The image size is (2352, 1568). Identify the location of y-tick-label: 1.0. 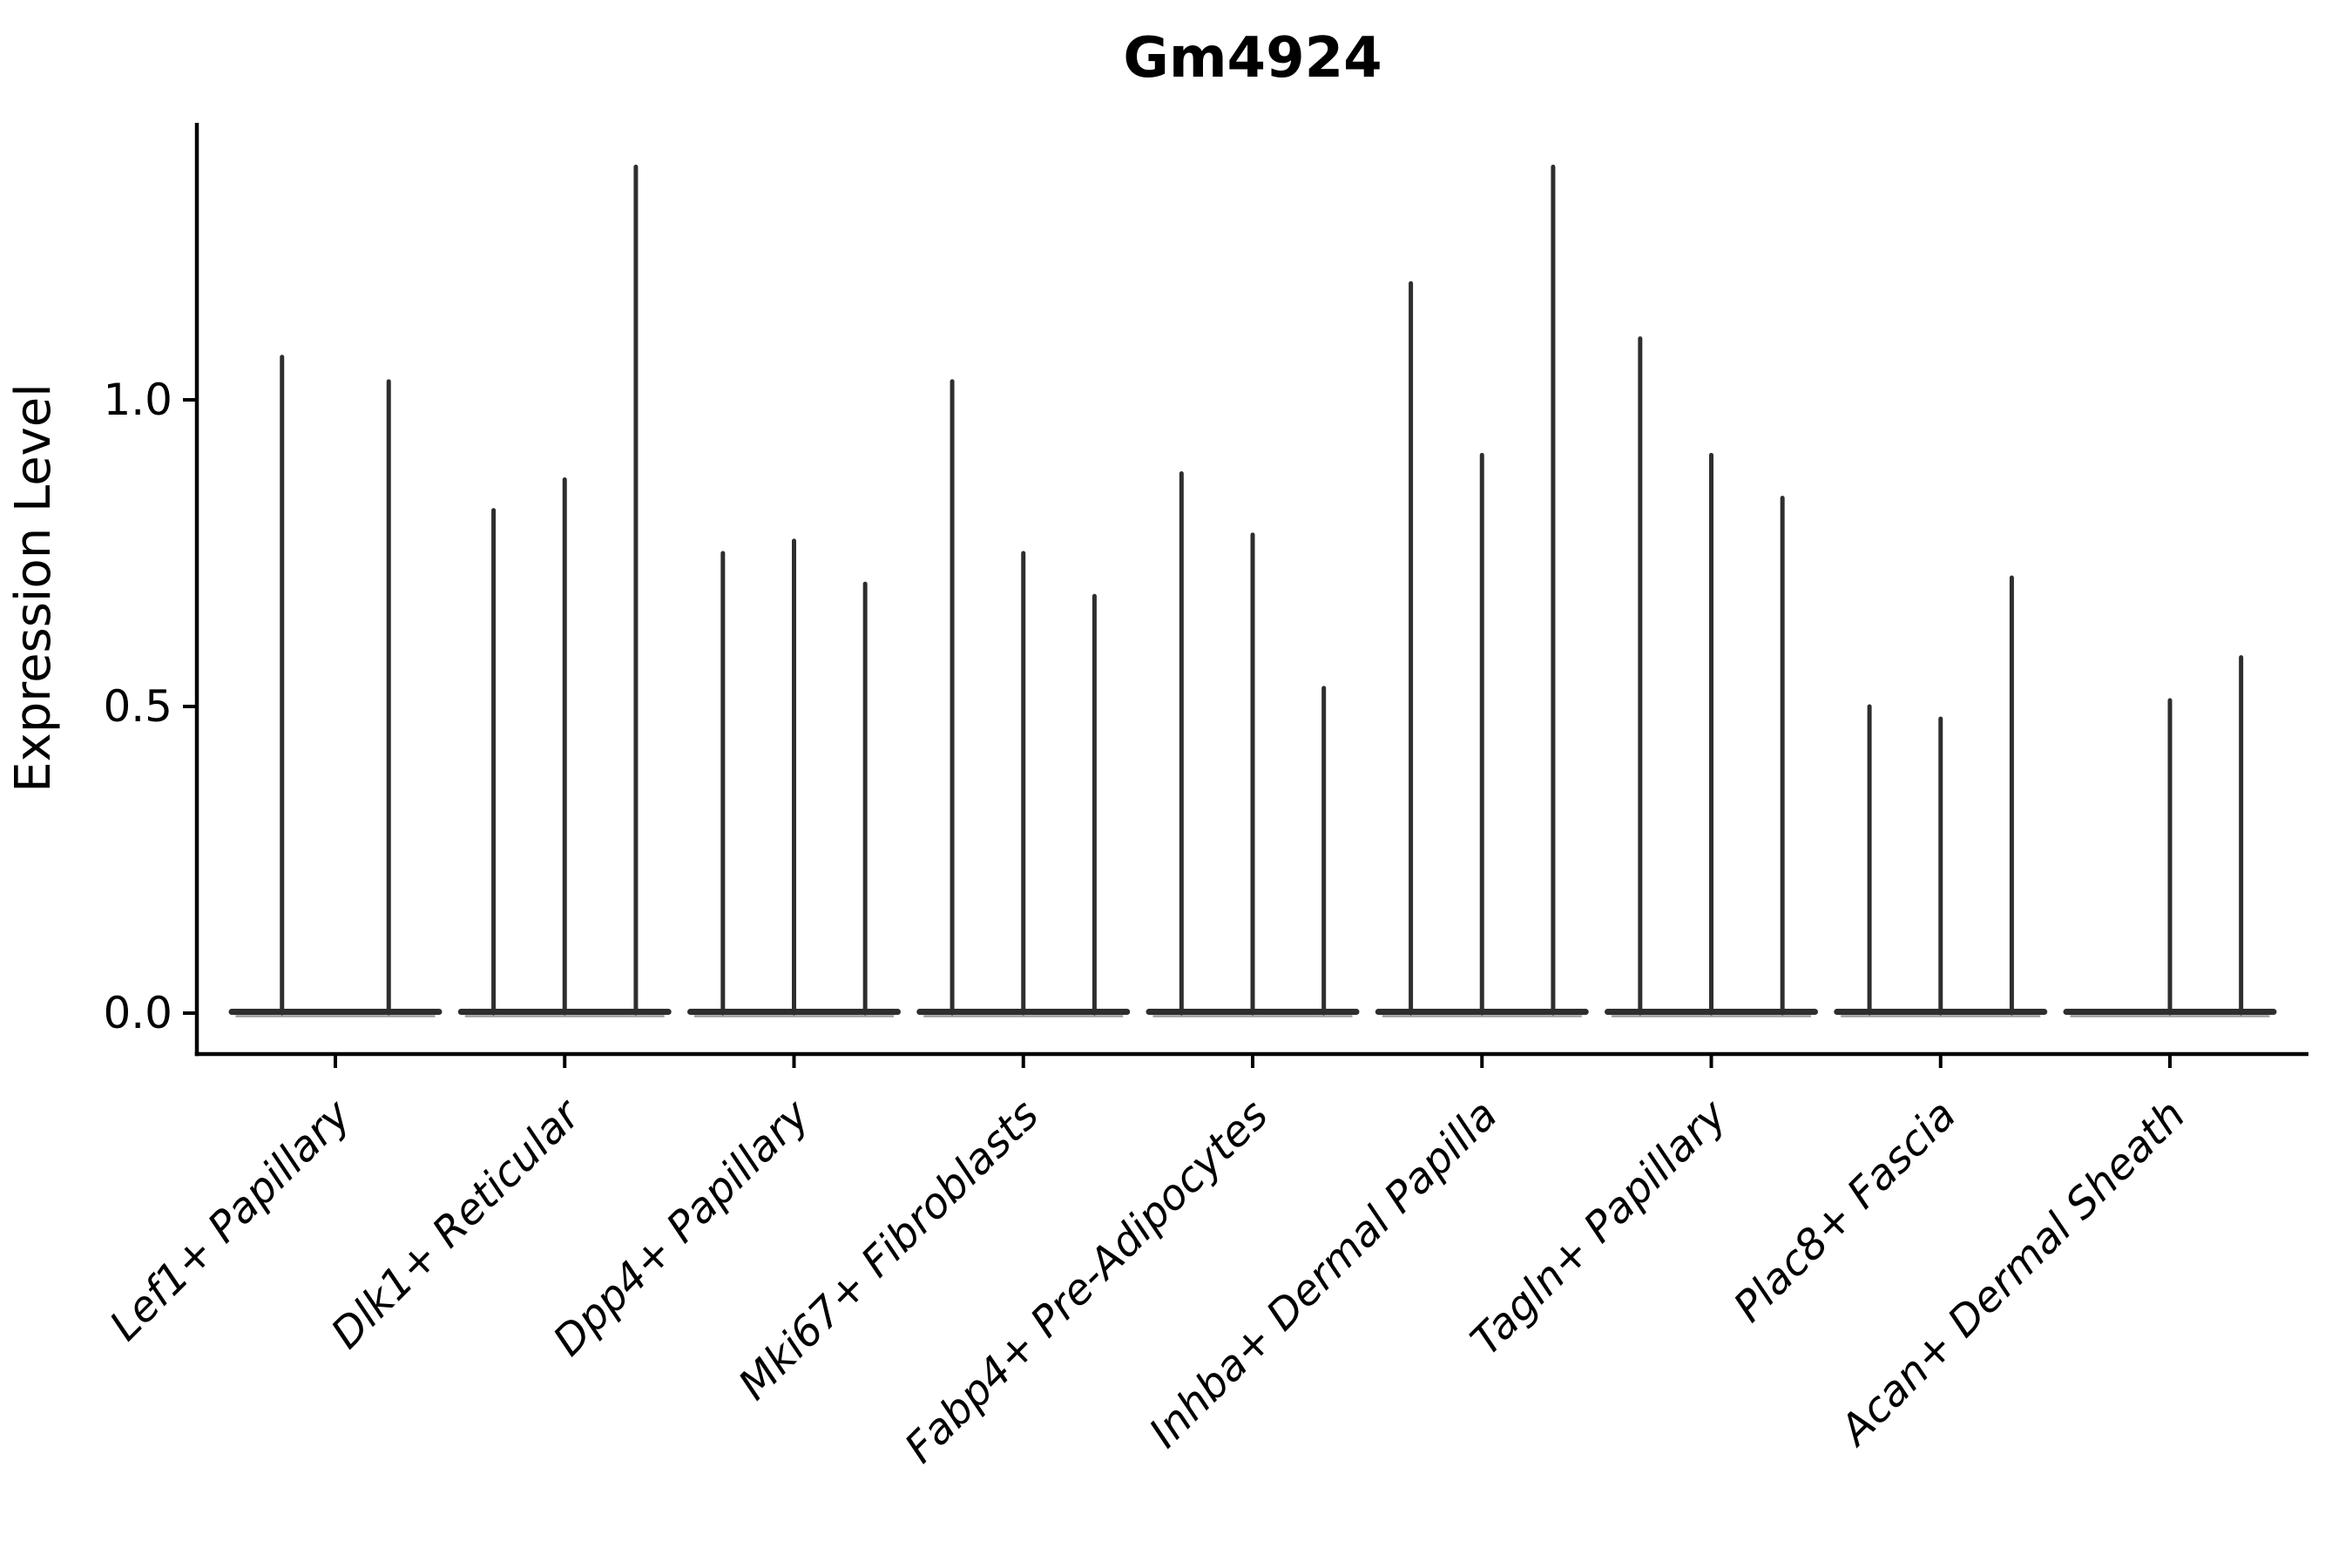
(137, 400).